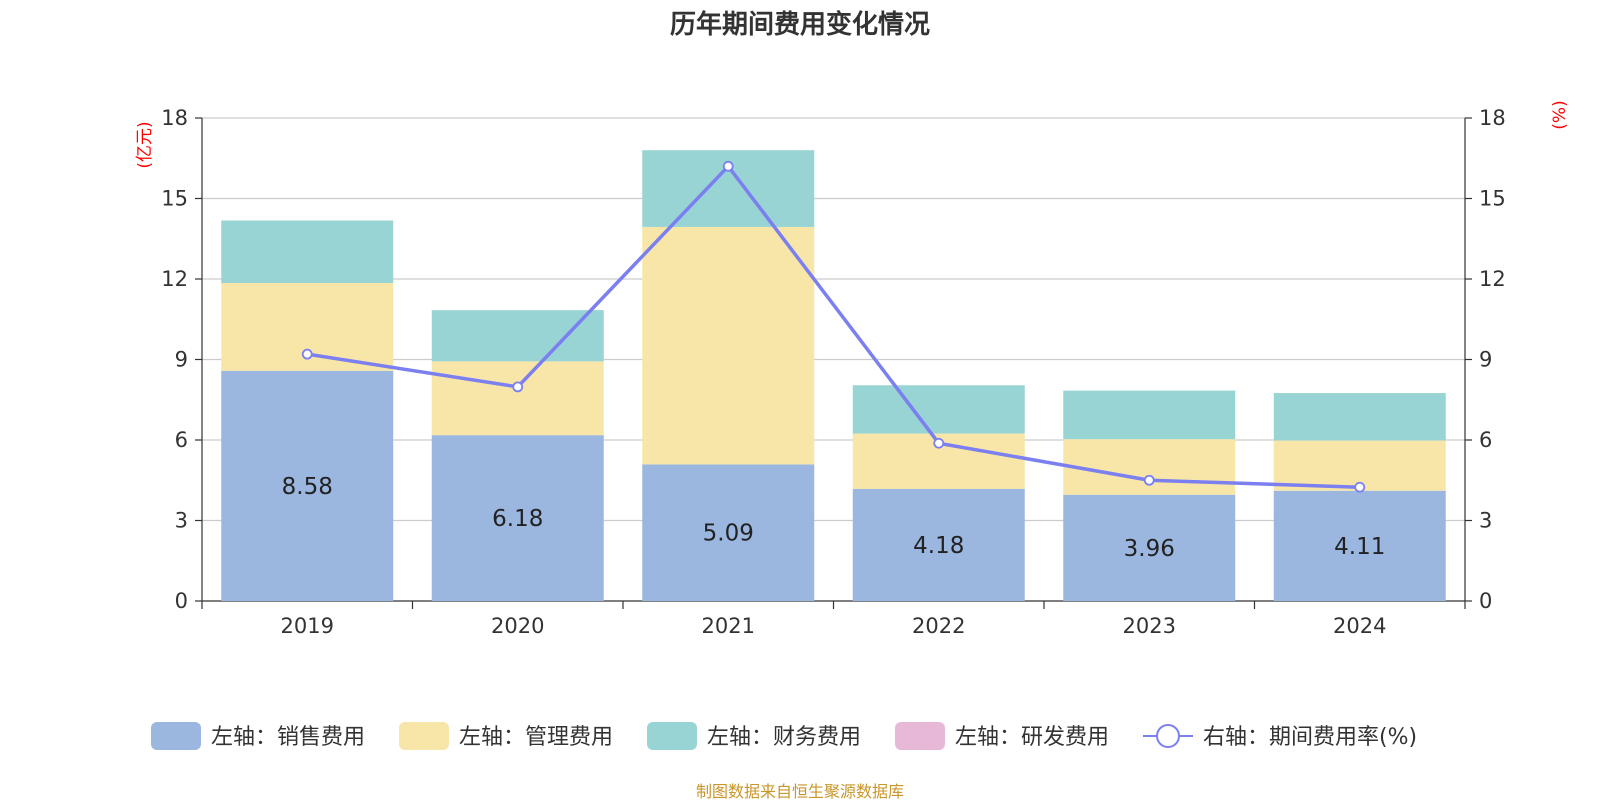 This screenshot has width=1600, height=802. Describe the element at coordinates (181, 440) in the screenshot. I see `y-left-tick-label: 6` at that location.